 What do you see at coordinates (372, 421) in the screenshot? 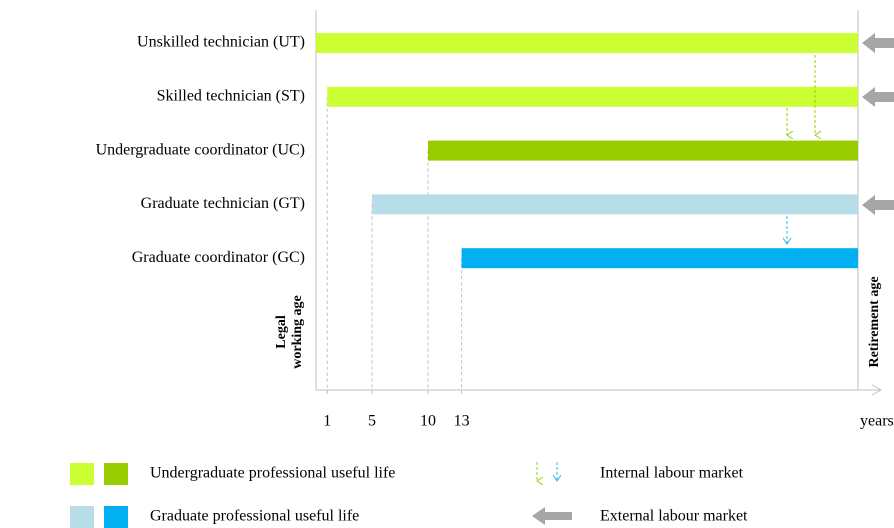
I see `x-tick-label: 5` at bounding box center [372, 421].